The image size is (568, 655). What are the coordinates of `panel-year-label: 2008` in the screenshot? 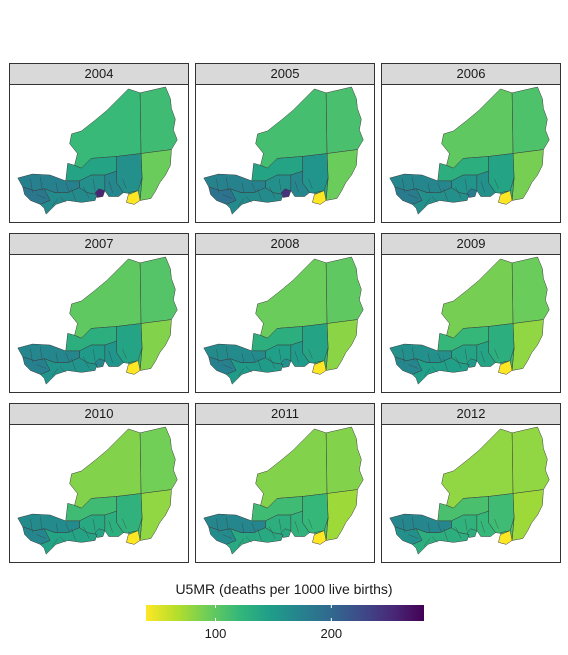 It's located at (285, 244).